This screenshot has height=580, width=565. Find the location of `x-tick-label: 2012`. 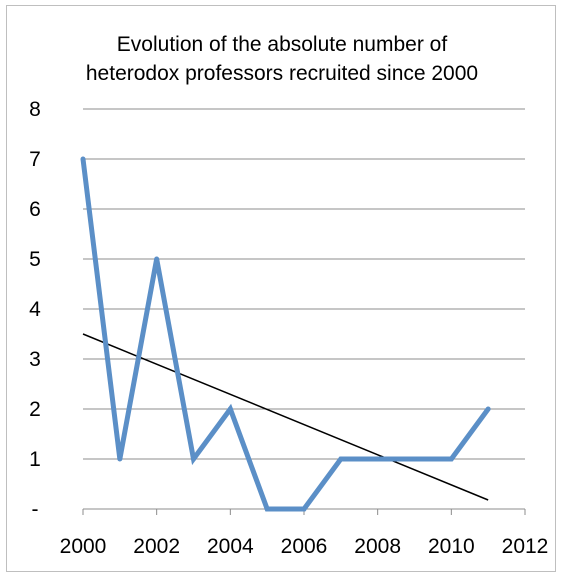

x-tick-label: 2012 is located at coordinates (525, 546).